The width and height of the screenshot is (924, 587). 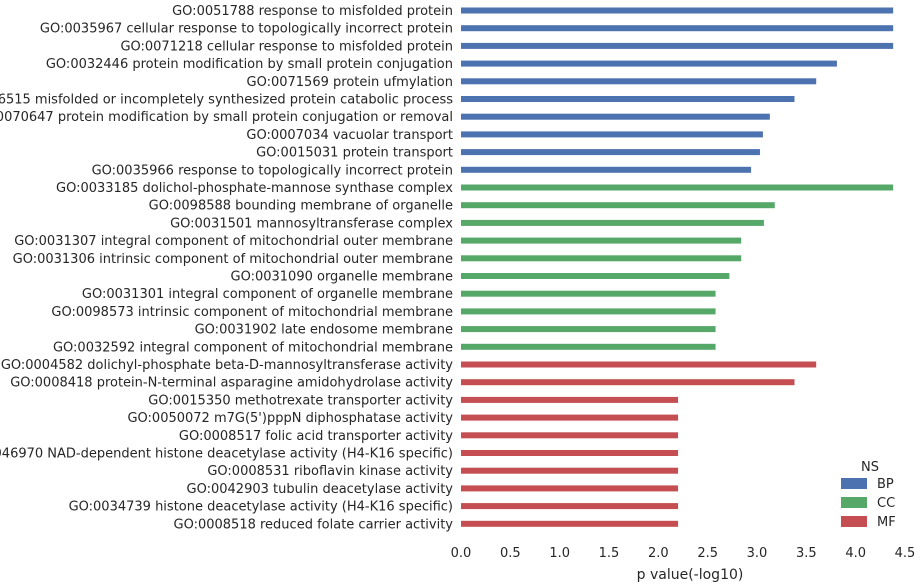 What do you see at coordinates (905, 553) in the screenshot?
I see `x-tick-label: 4.5` at bounding box center [905, 553].